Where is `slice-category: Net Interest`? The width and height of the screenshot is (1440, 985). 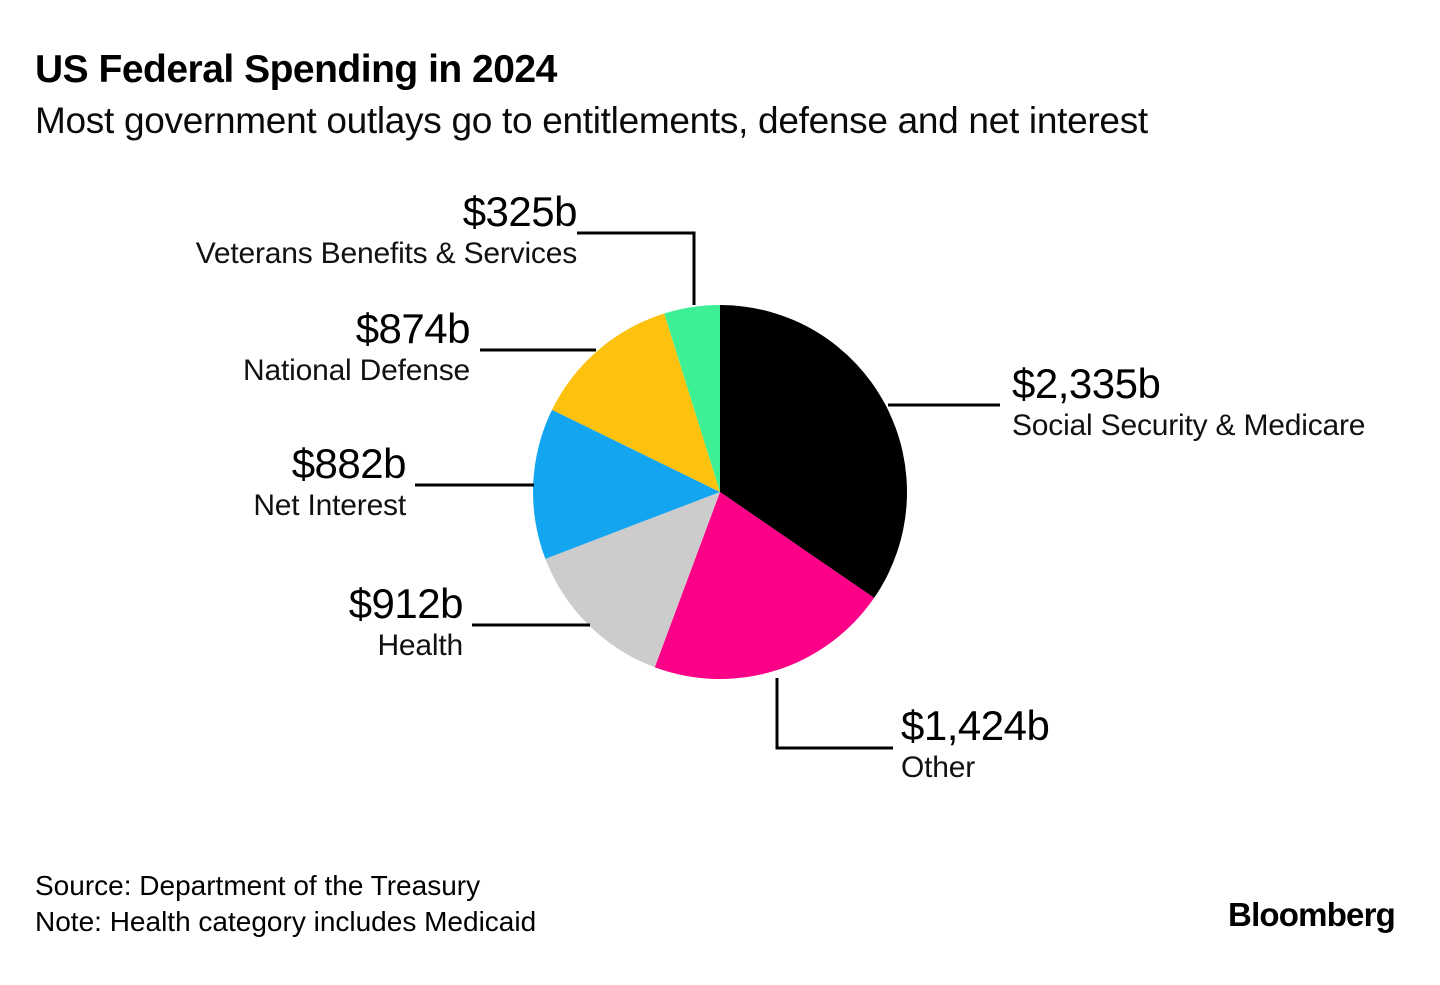
slice-category: Net Interest is located at coordinates (329, 505).